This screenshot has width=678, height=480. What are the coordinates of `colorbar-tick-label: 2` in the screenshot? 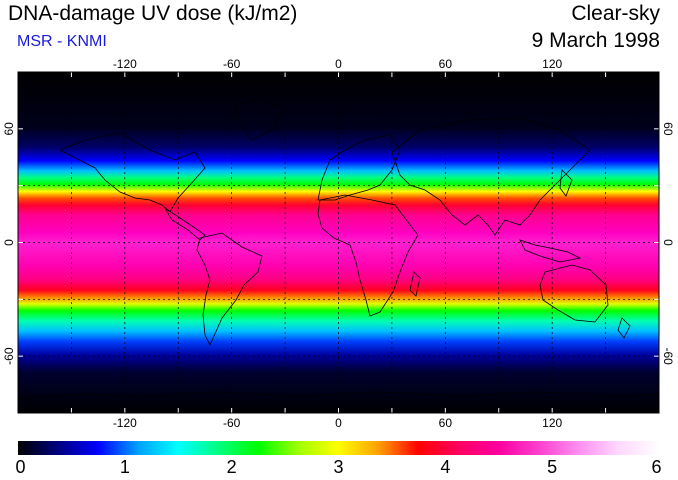 It's located at (231, 467).